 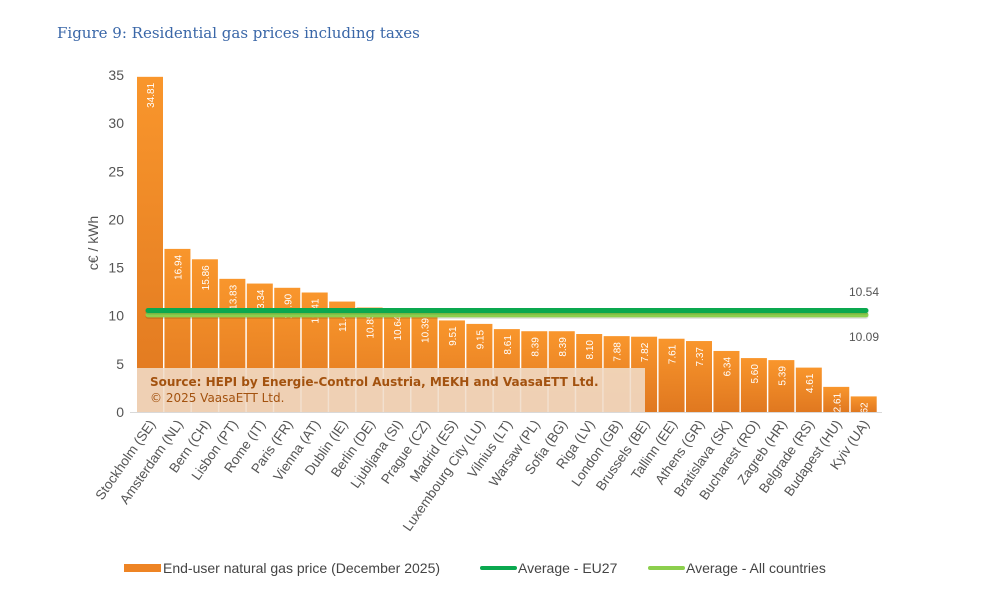 What do you see at coordinates (426, 330) in the screenshot?
I see `data-label: 10.39` at bounding box center [426, 330].